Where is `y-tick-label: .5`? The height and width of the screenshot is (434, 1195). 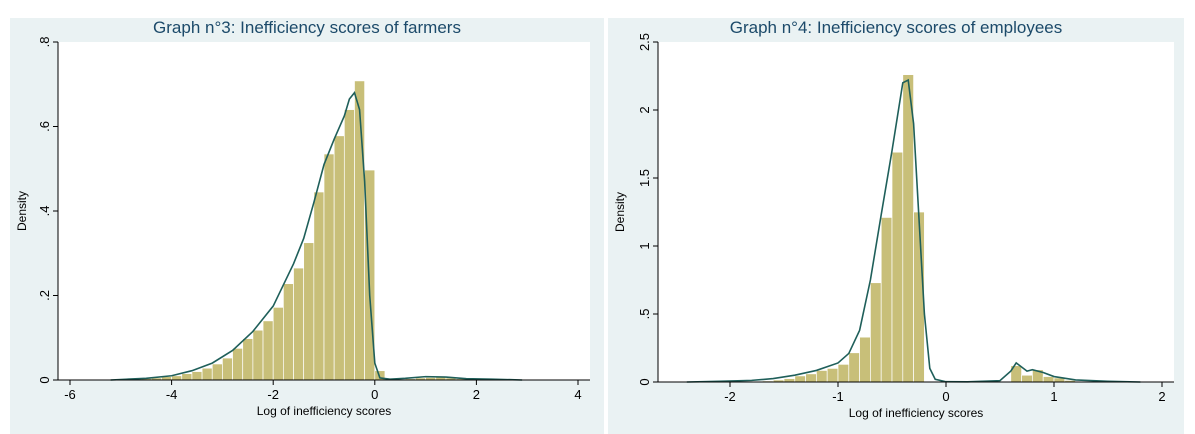 y-tick-label: .5 is located at coordinates (644, 314).